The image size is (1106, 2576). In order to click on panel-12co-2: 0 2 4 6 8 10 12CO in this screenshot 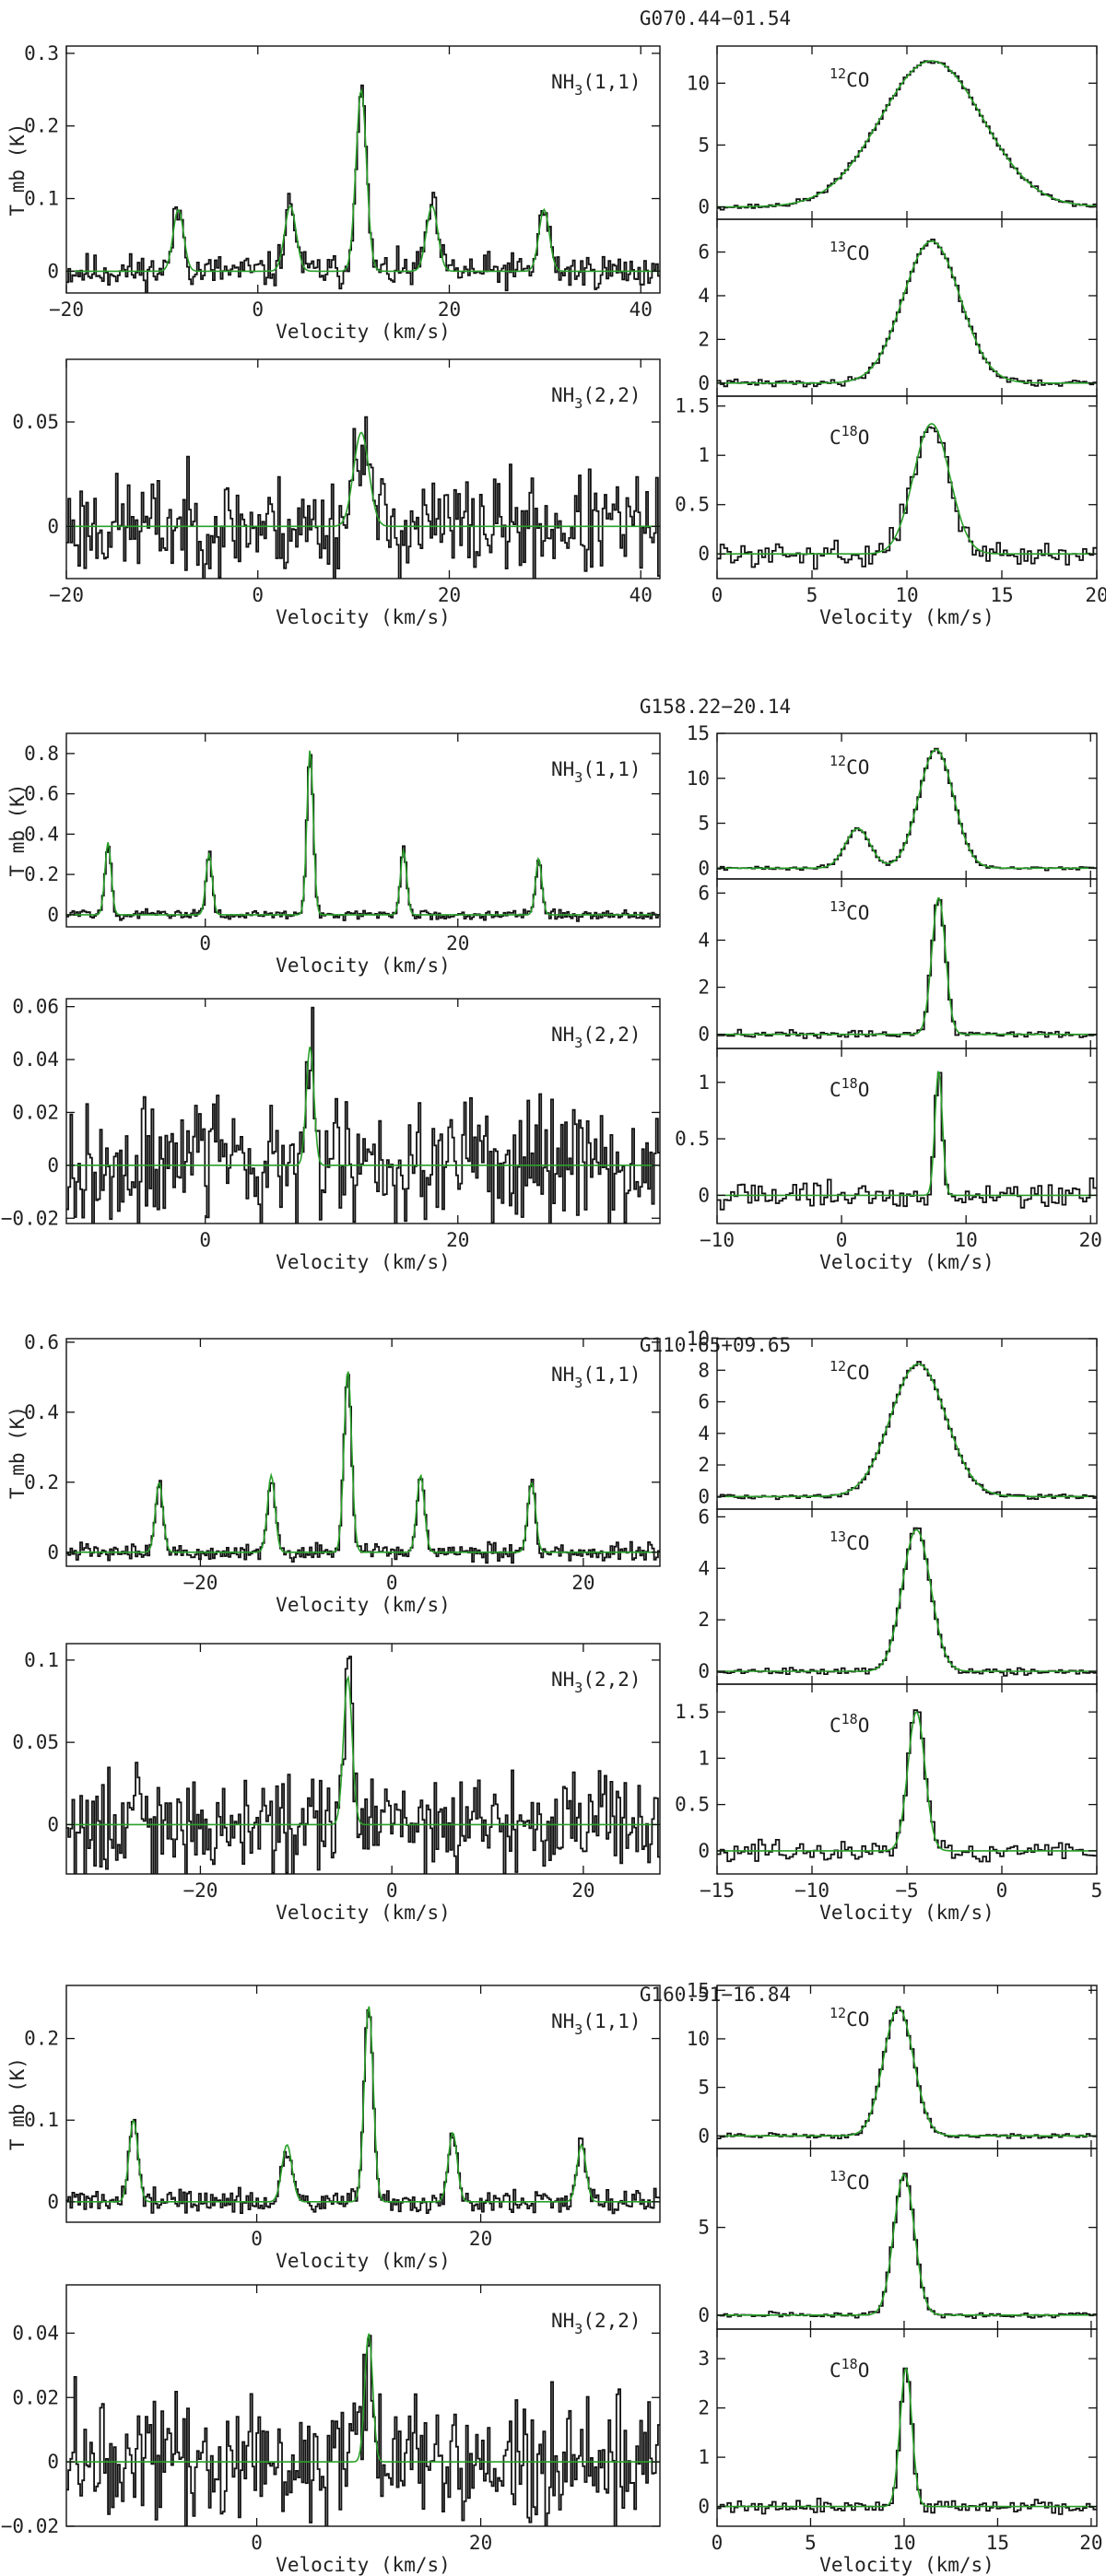, I will do `click(892, 1419)`.